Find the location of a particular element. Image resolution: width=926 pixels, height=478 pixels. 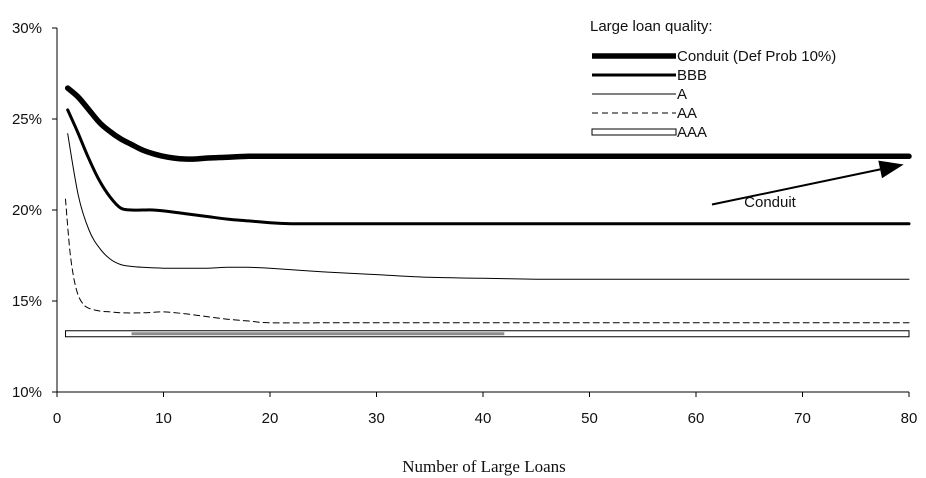

x-tick-label: 20 is located at coordinates (270, 418).